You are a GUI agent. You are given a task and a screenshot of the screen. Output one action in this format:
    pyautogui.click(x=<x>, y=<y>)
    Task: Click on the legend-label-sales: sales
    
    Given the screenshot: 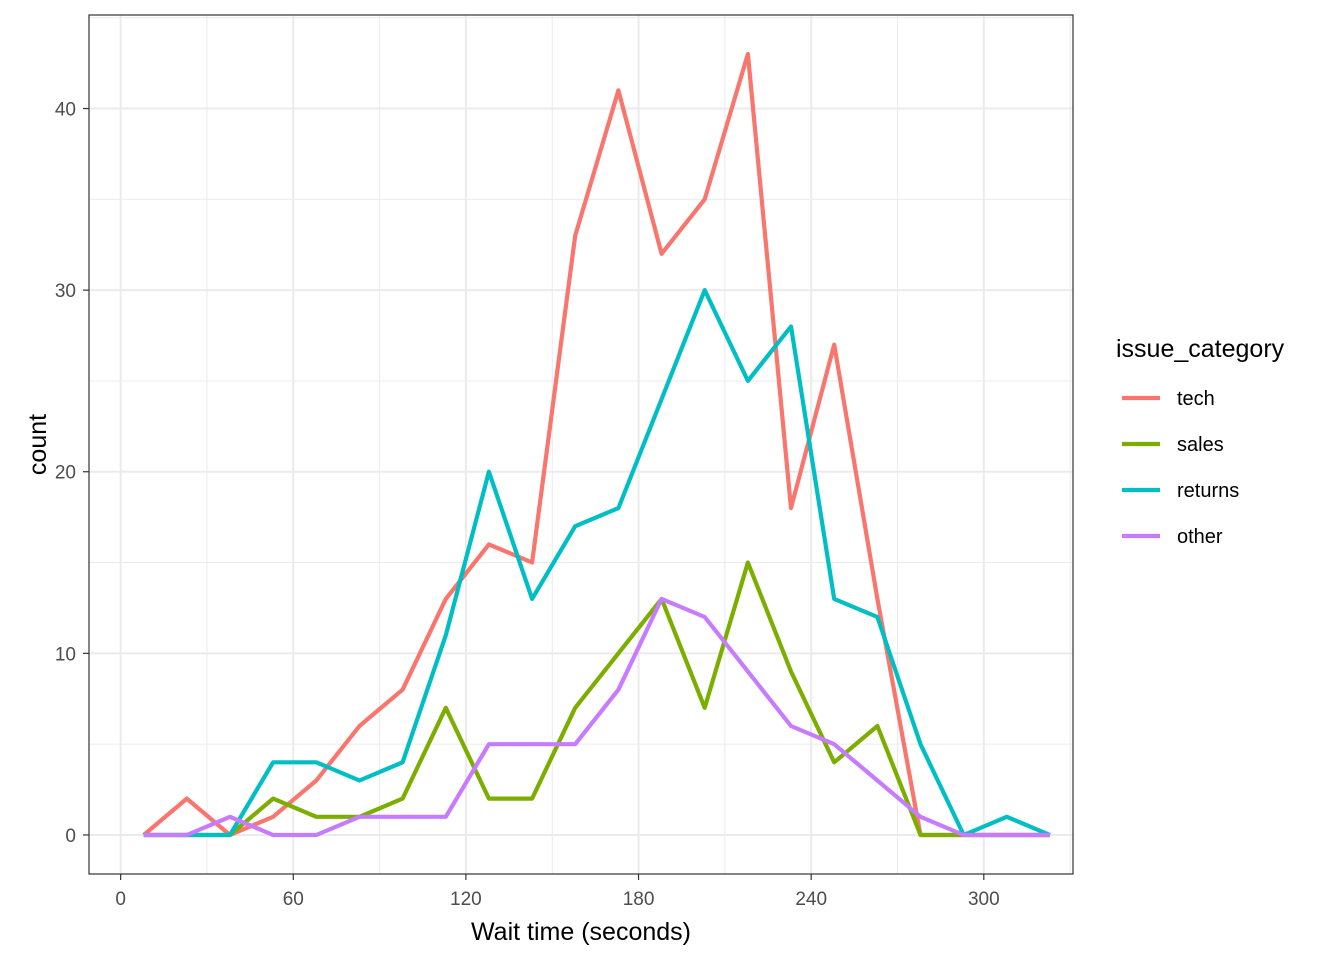 What is the action you would take?
    pyautogui.click(x=1200, y=445)
    